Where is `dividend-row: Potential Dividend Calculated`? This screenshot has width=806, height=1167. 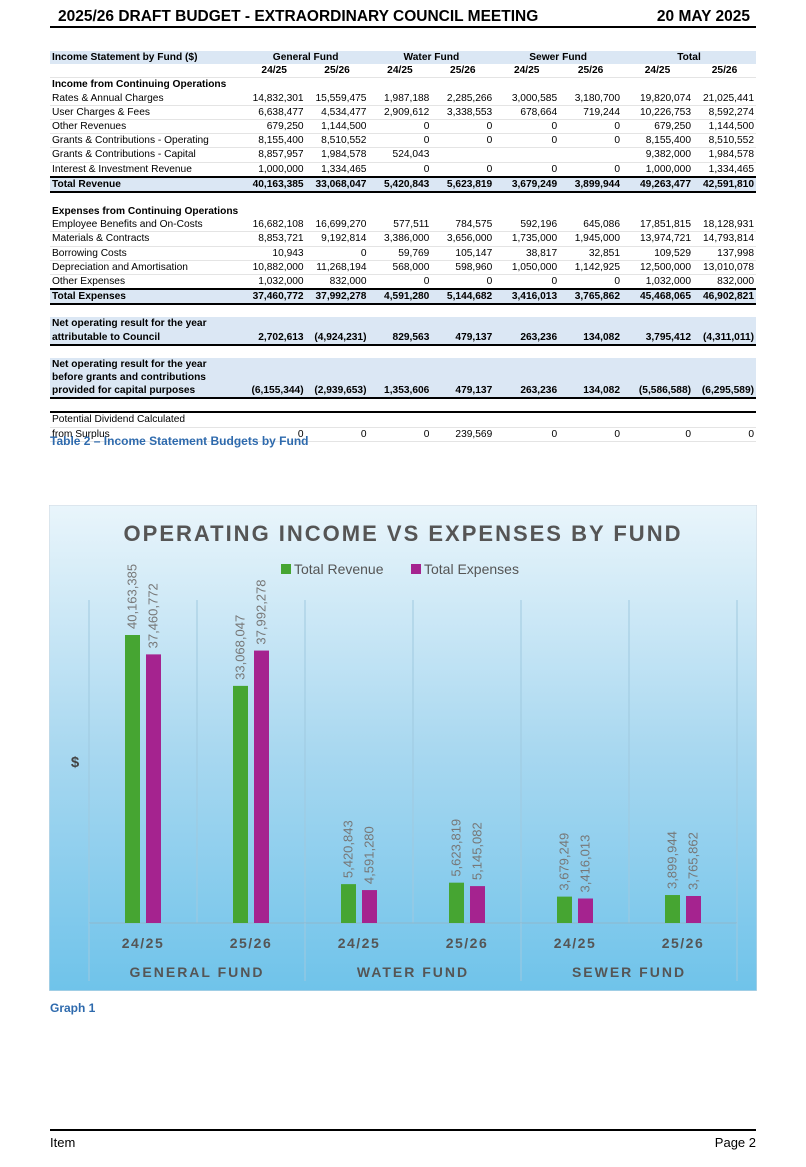 dividend-row: Potential Dividend Calculated is located at coordinates (403, 419).